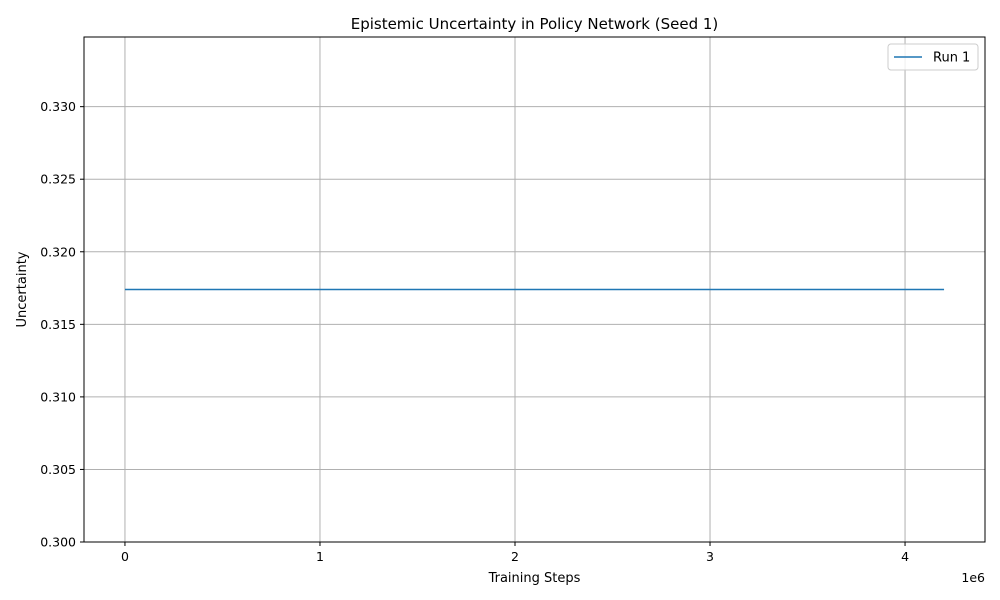 Image resolution: width=1000 pixels, height=600 pixels. What do you see at coordinates (320, 556) in the screenshot?
I see `x-tick-label-1: 1` at bounding box center [320, 556].